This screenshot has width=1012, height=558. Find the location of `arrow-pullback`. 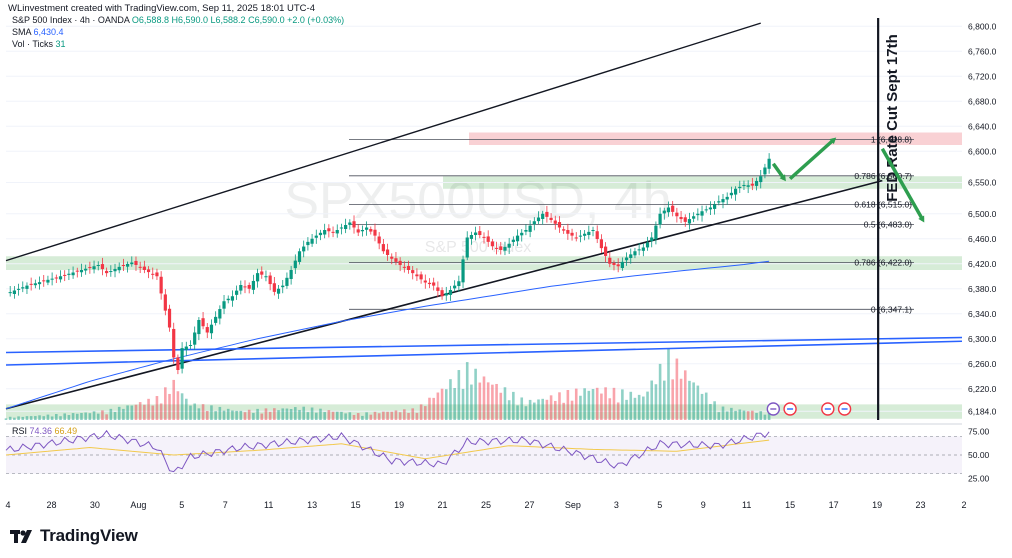

arrow-pullback is located at coordinates (778, 172).